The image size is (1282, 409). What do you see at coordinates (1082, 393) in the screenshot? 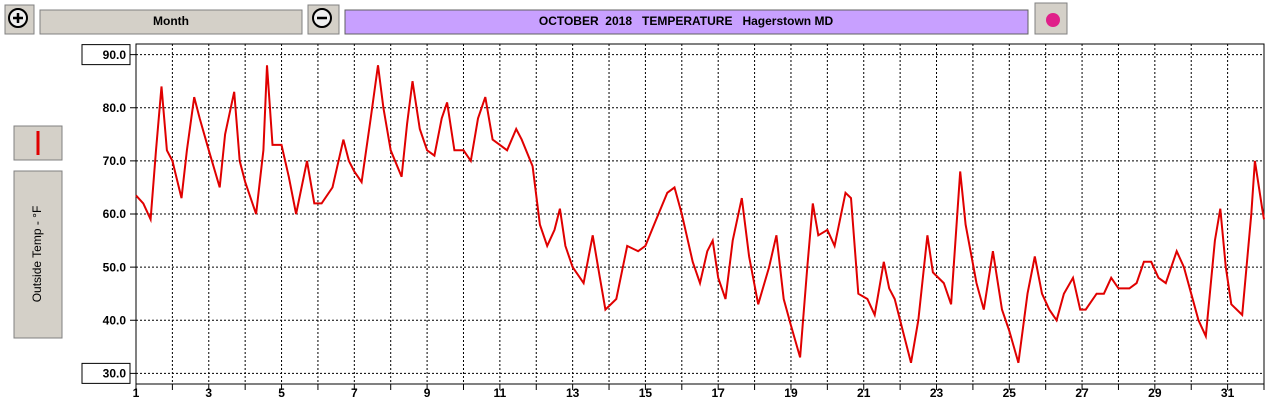
I see `x-tick-label: 27` at bounding box center [1082, 393].